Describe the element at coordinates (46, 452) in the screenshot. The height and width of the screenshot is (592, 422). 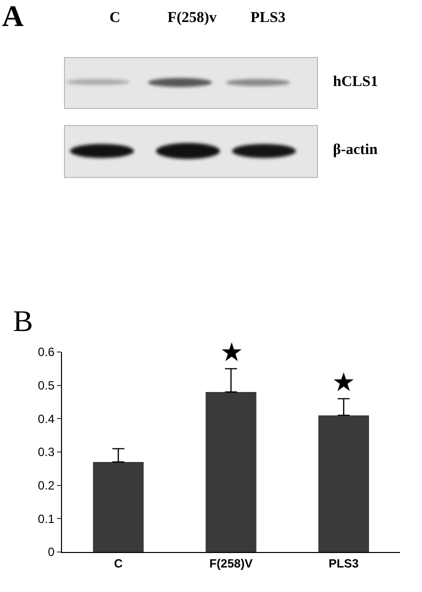
I see `y-tick-label: 0.3` at that location.